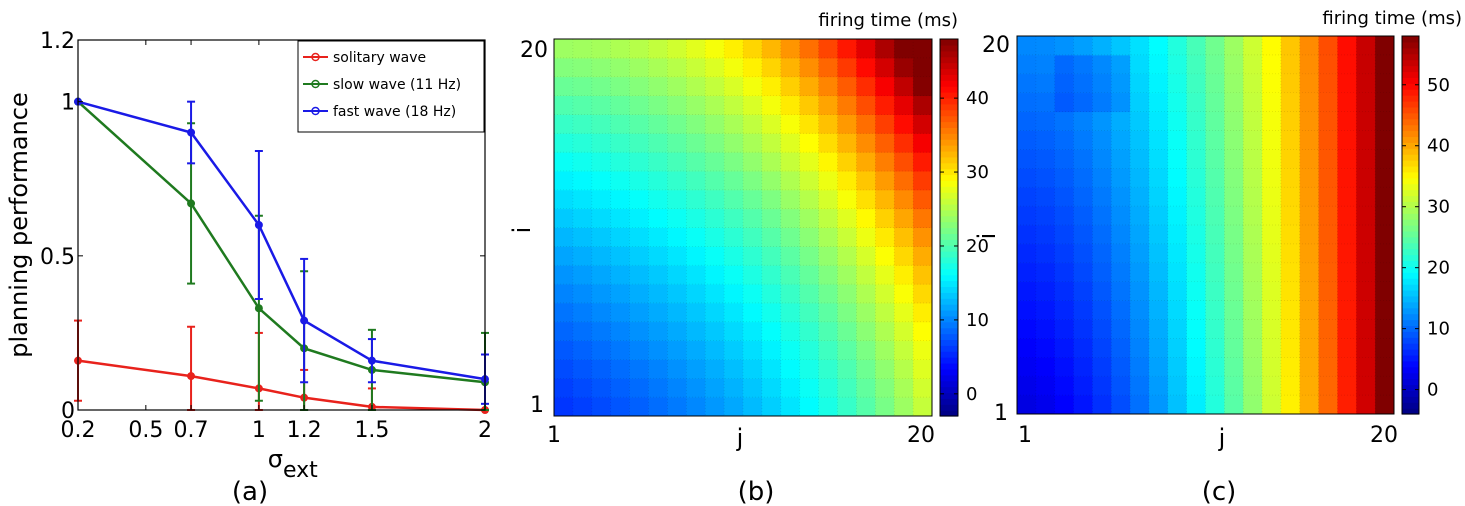 The height and width of the screenshot is (506, 1465). Describe the element at coordinates (1384, 435) in the screenshot. I see `x-tick-right-c: 20` at that location.